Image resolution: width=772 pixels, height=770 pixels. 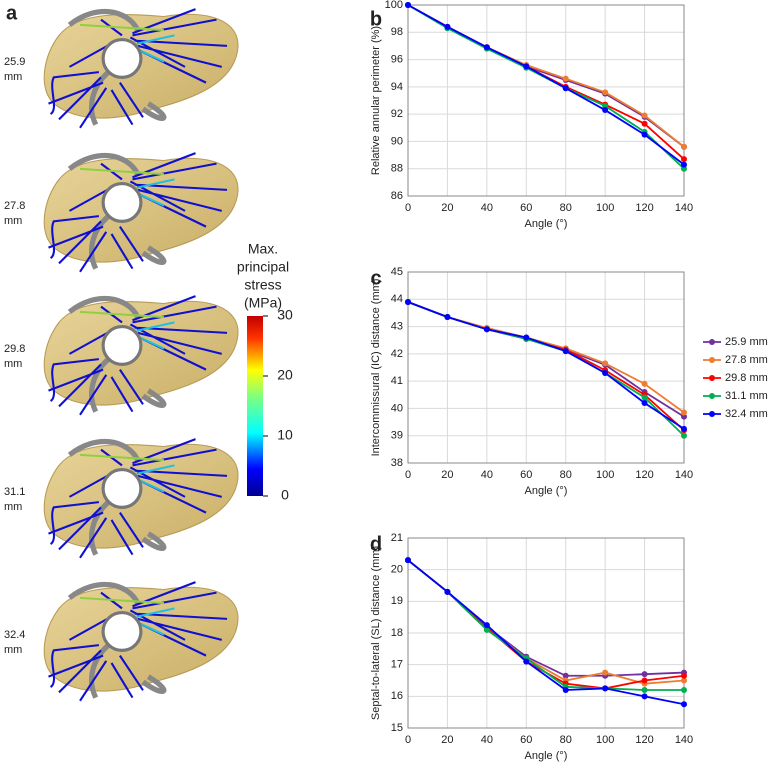 What do you see at coordinates (397, 408) in the screenshot?
I see `y-tick-label: 40` at bounding box center [397, 408].